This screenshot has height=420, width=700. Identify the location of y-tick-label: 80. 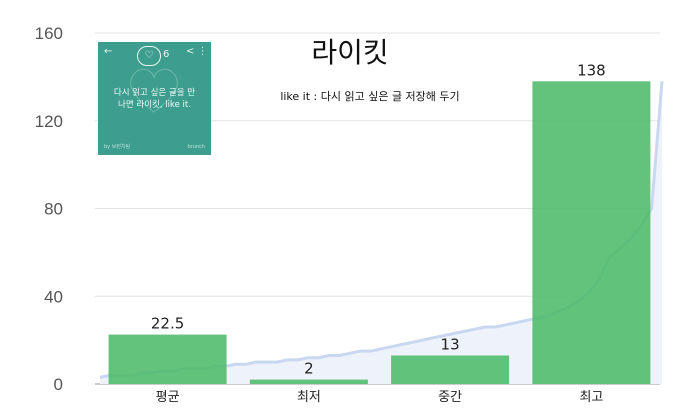
(53, 209).